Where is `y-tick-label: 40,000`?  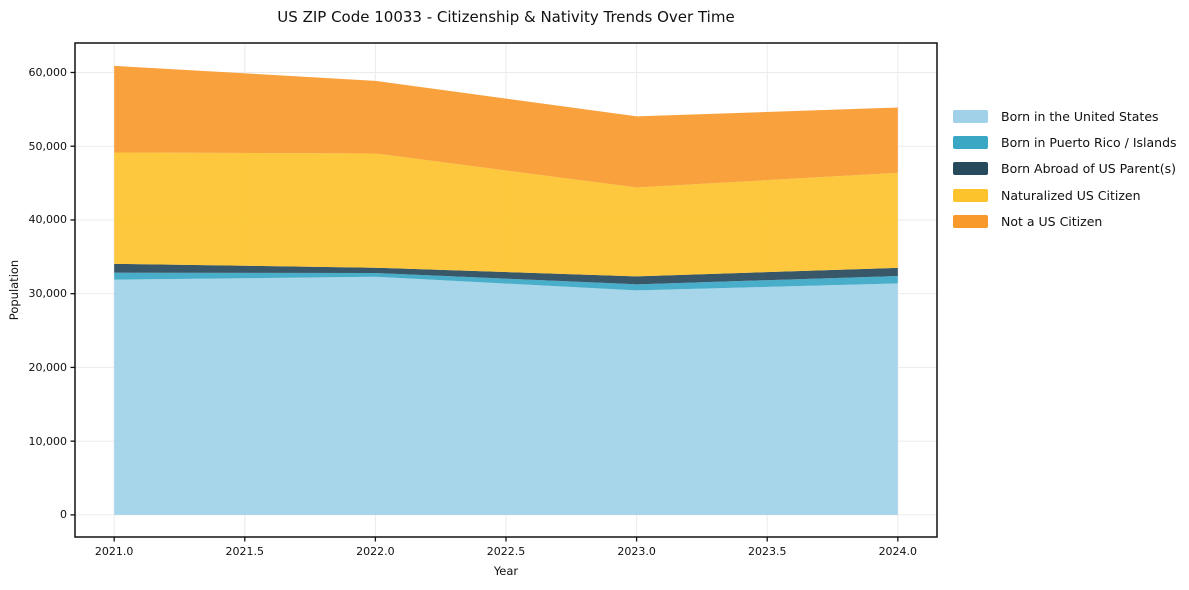 y-tick-label: 40,000 is located at coordinates (48, 220).